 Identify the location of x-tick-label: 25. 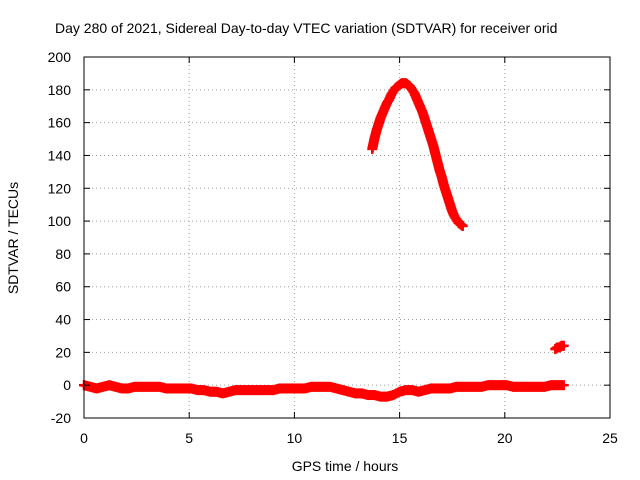
(610, 438).